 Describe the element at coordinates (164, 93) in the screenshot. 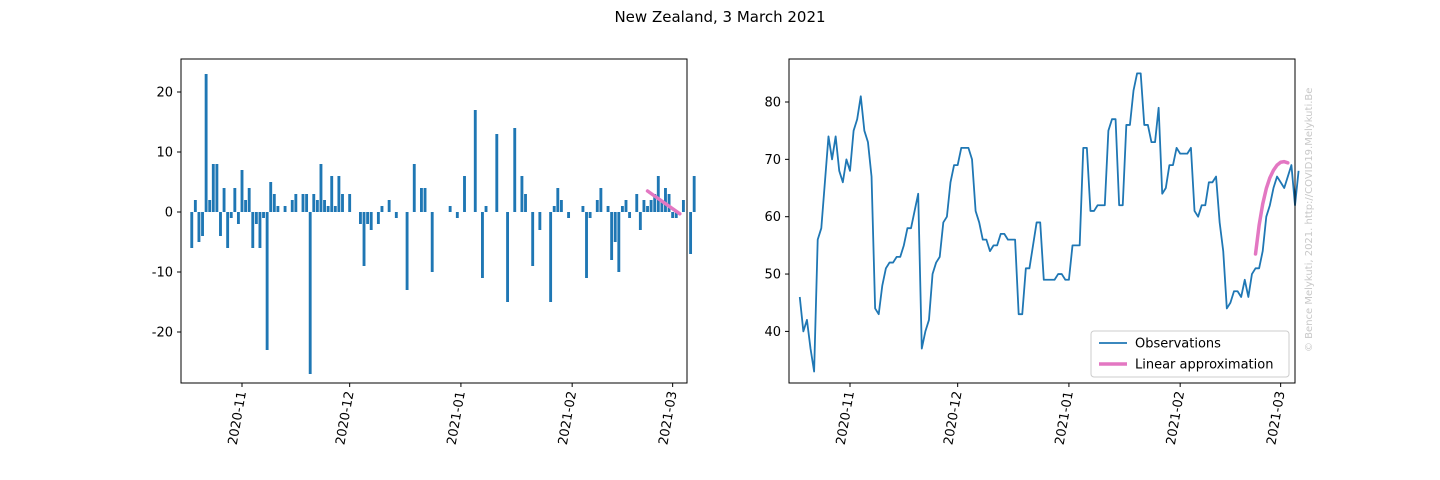

I see `left-ytick-label: 20` at that location.